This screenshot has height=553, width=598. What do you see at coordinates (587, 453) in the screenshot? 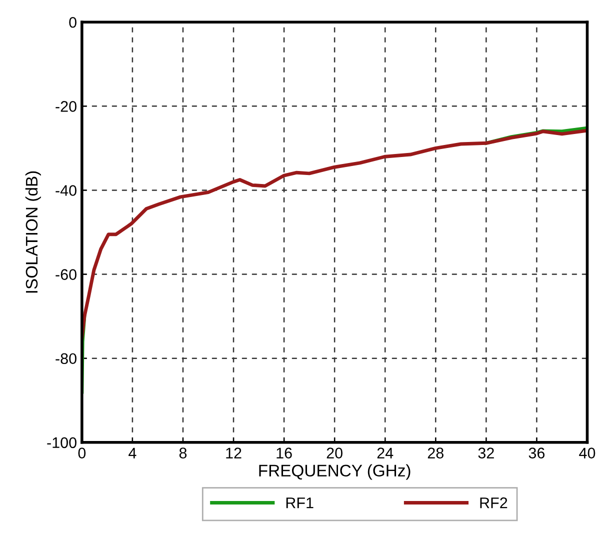
I see `x-tick-label: 40` at bounding box center [587, 453].